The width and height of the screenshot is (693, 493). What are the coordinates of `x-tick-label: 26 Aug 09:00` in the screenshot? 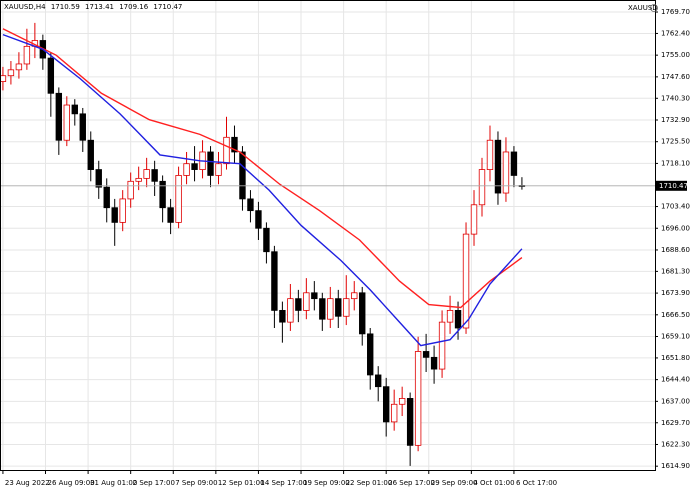 It's located at (71, 483).